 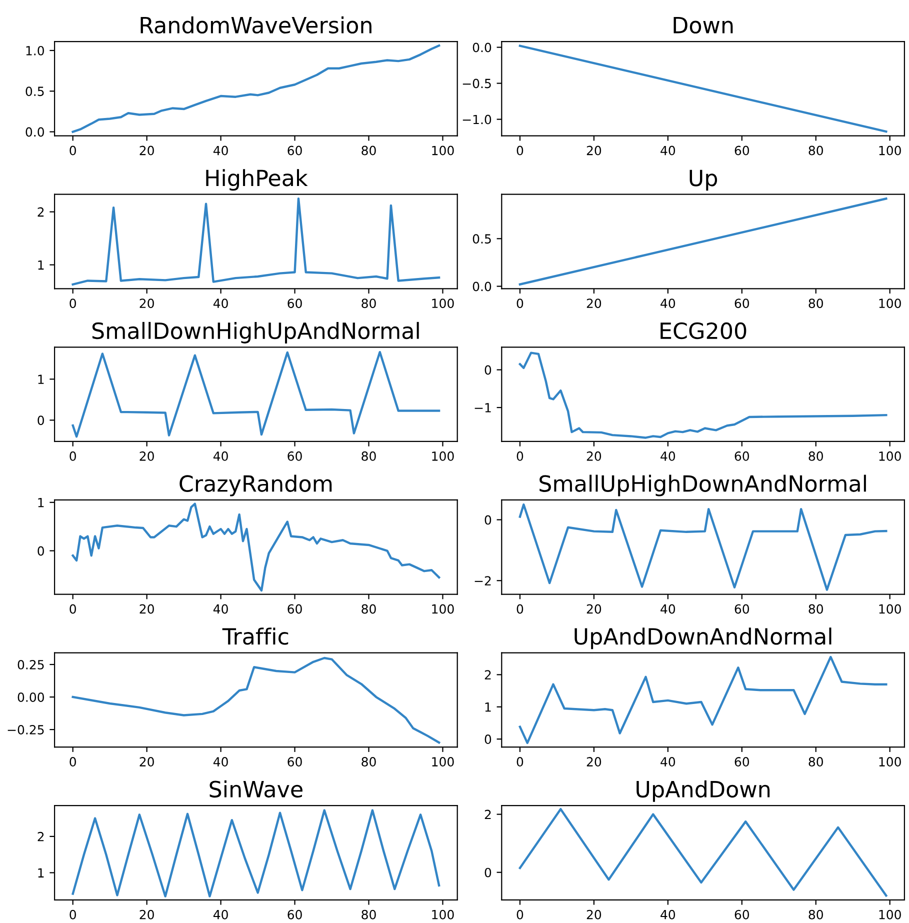 What do you see at coordinates (256, 485) in the screenshot?
I see `chart-title: CrazyRandom` at bounding box center [256, 485].